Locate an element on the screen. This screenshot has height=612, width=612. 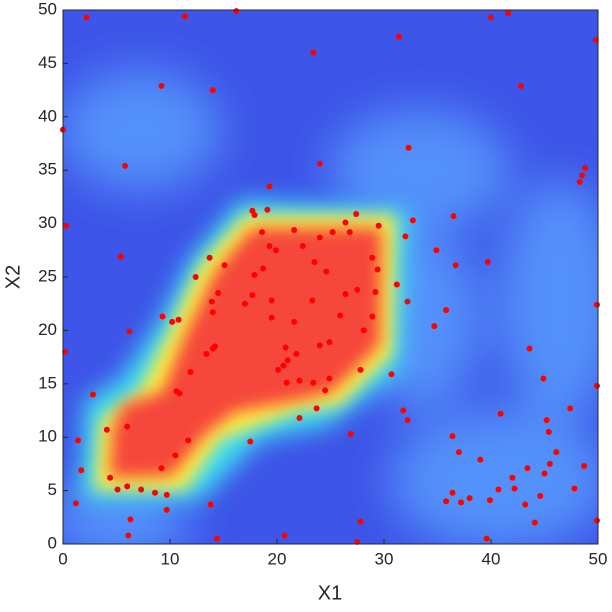
y-tick-label: 20 is located at coordinates (47, 329).